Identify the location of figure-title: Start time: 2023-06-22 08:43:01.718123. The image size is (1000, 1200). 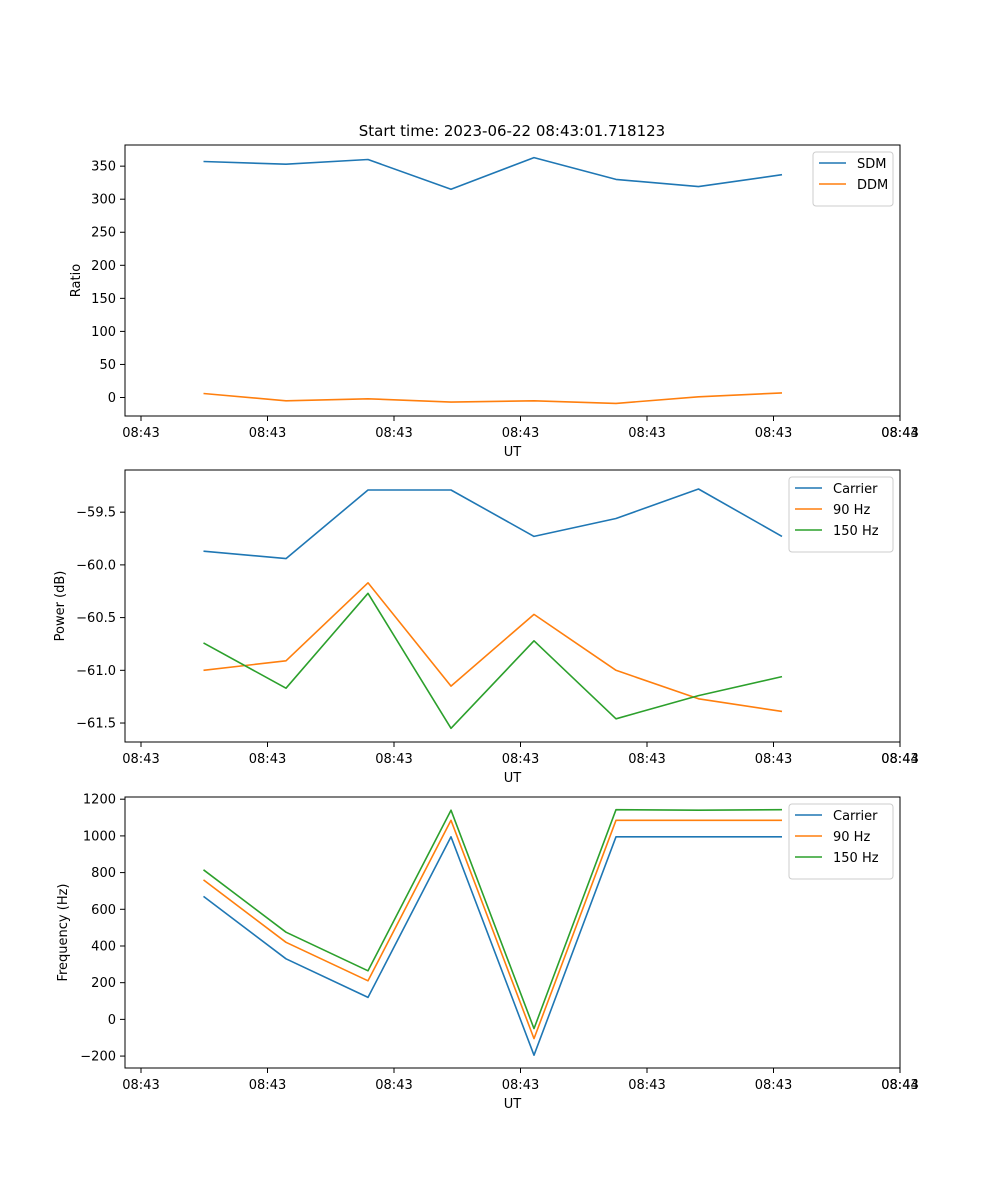
(512, 131).